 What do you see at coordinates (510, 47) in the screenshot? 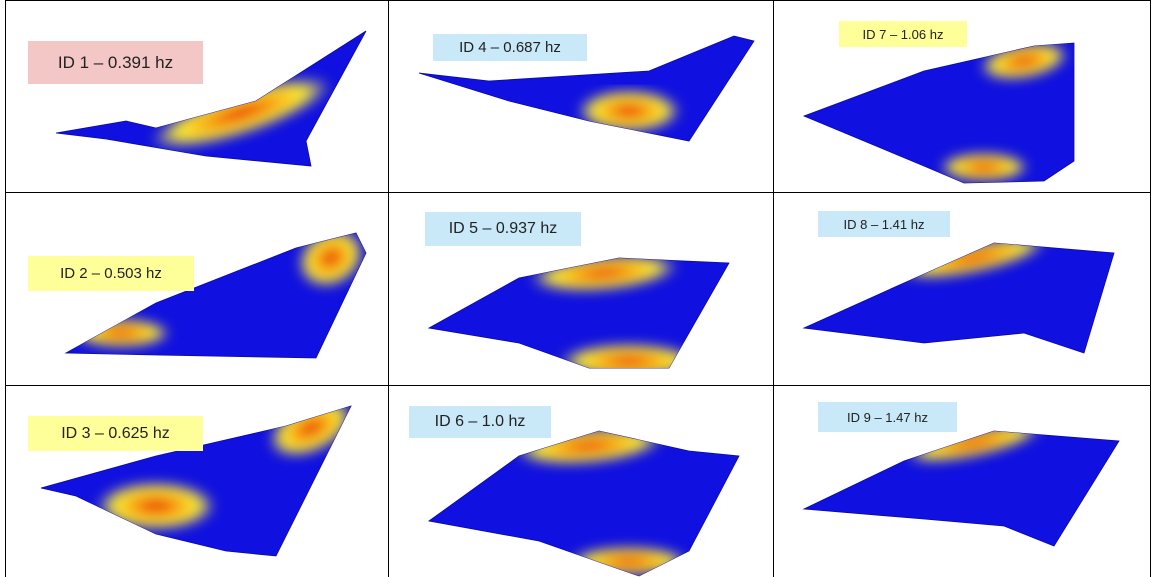
I see `mode-label: ID 4 – 0.687 hz` at bounding box center [510, 47].